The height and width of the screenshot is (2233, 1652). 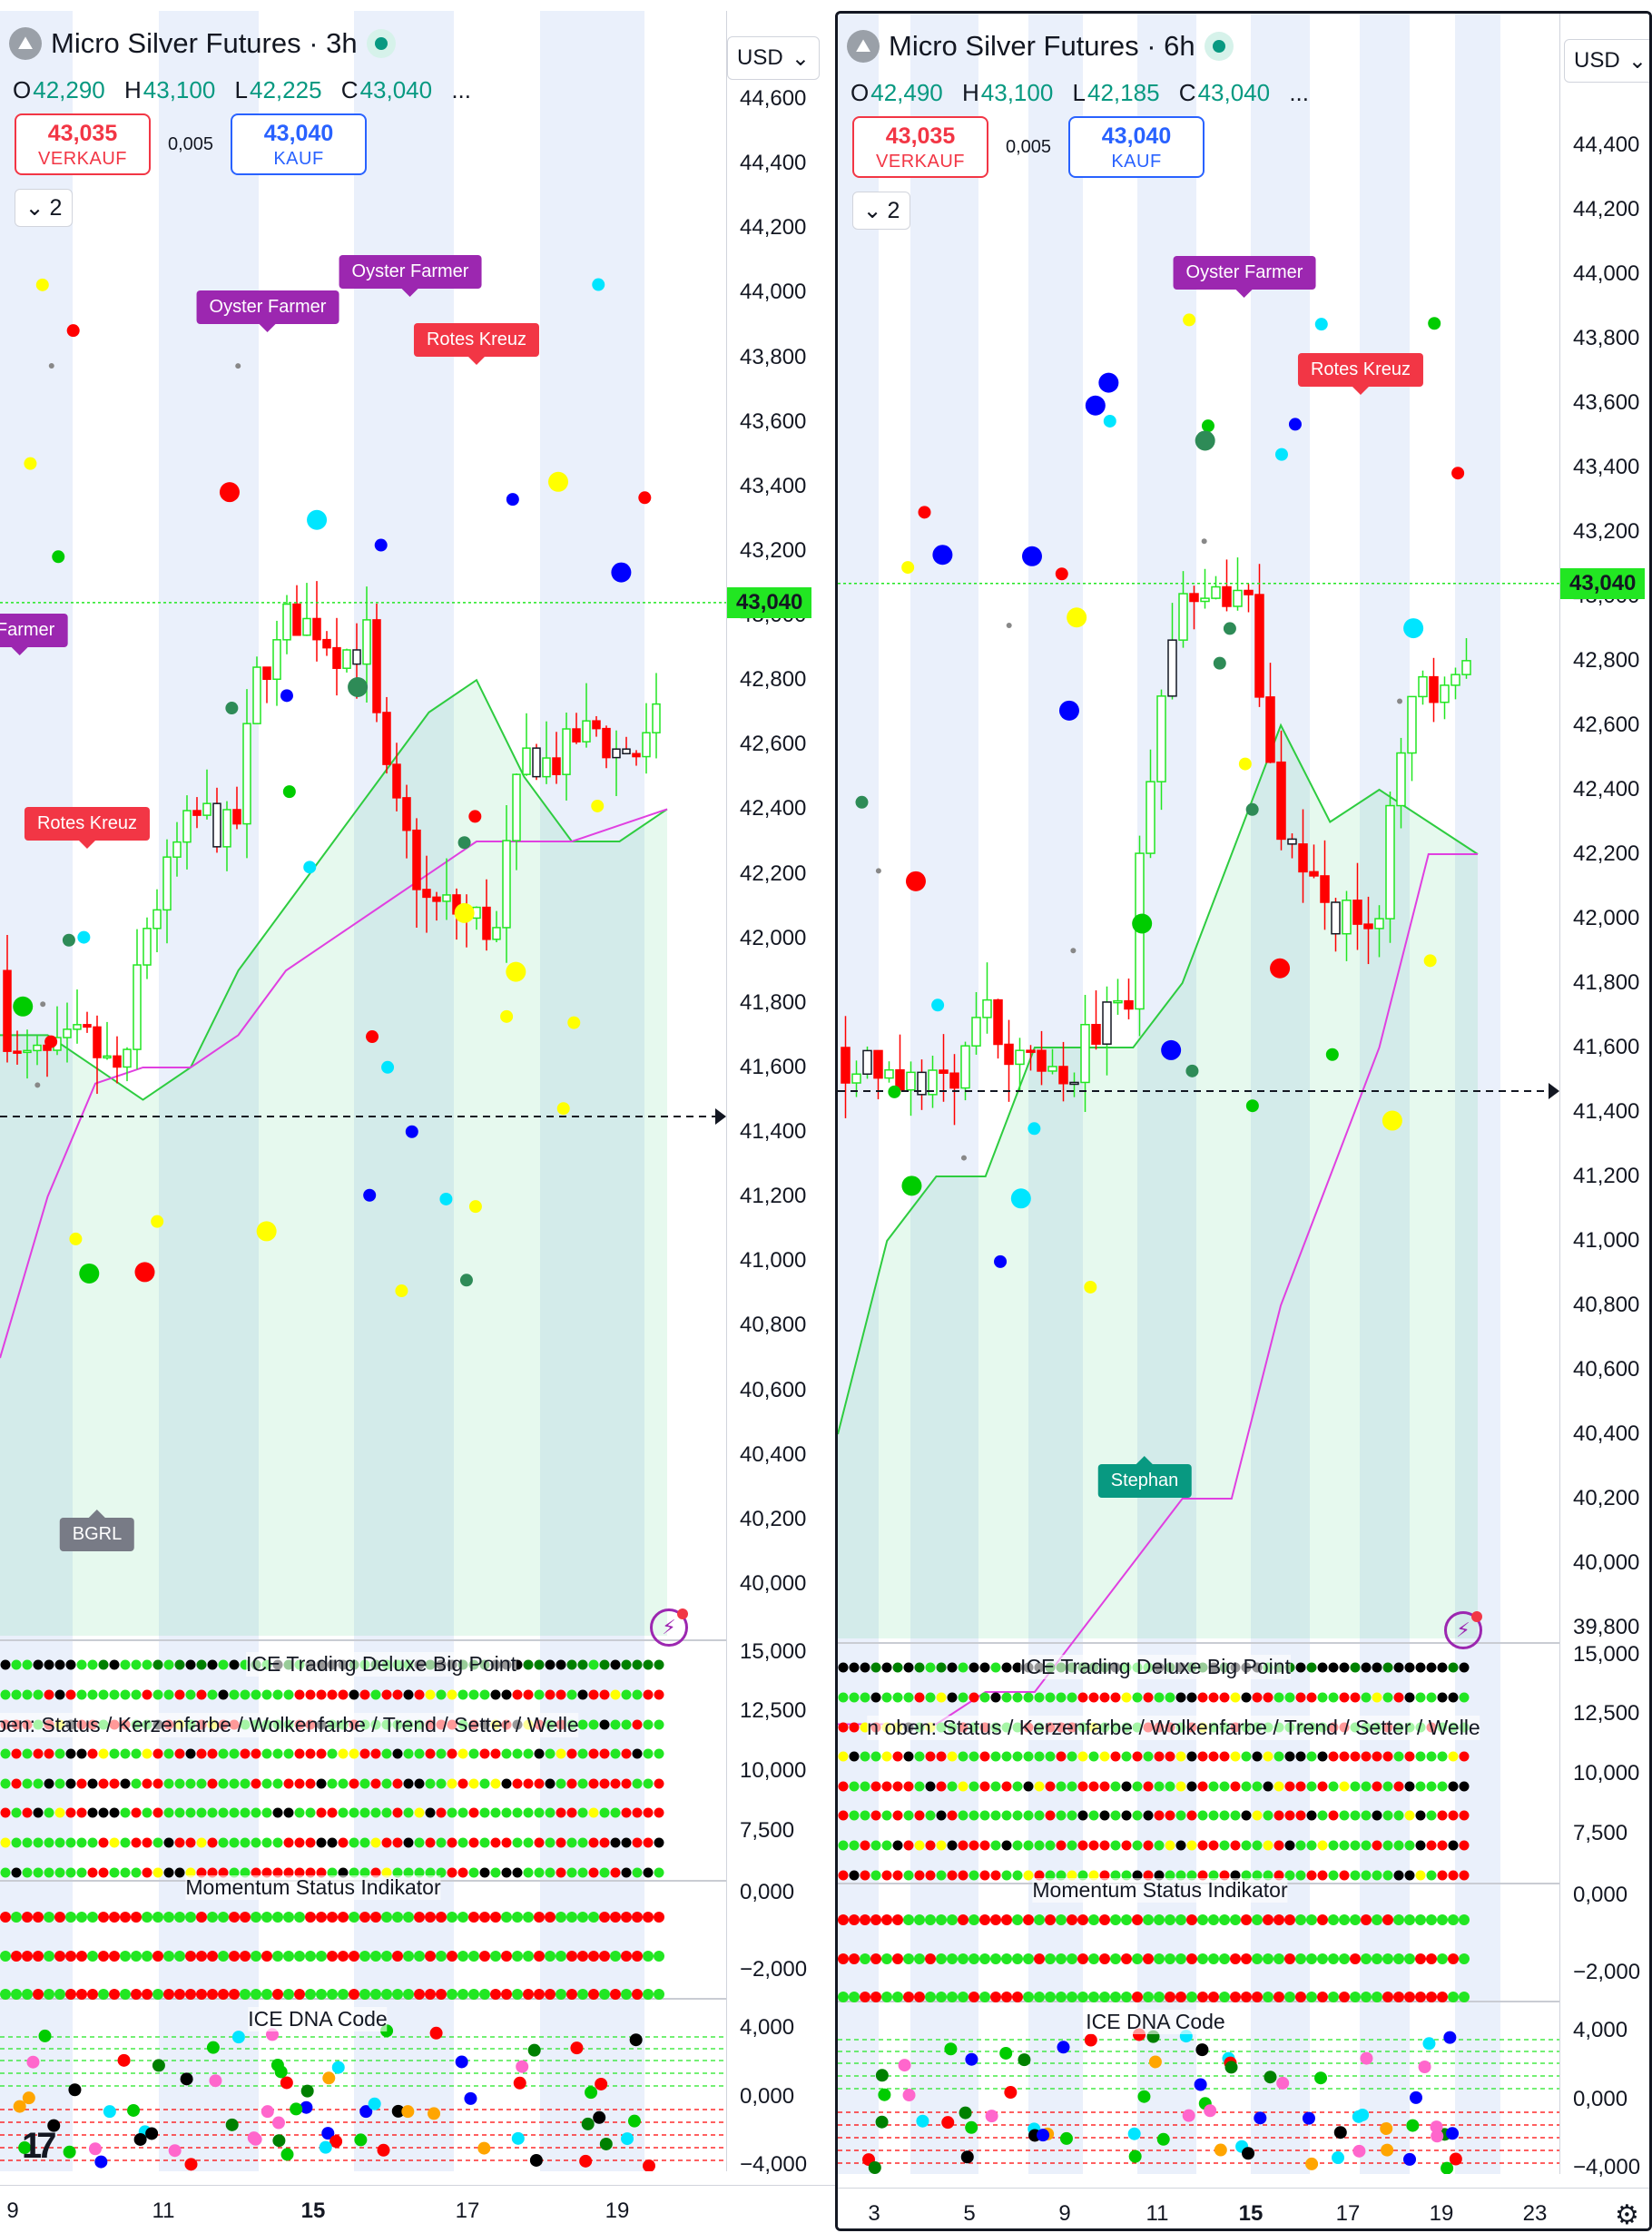 I want to click on price-tick-label: 40,200, so click(x=1606, y=1498).